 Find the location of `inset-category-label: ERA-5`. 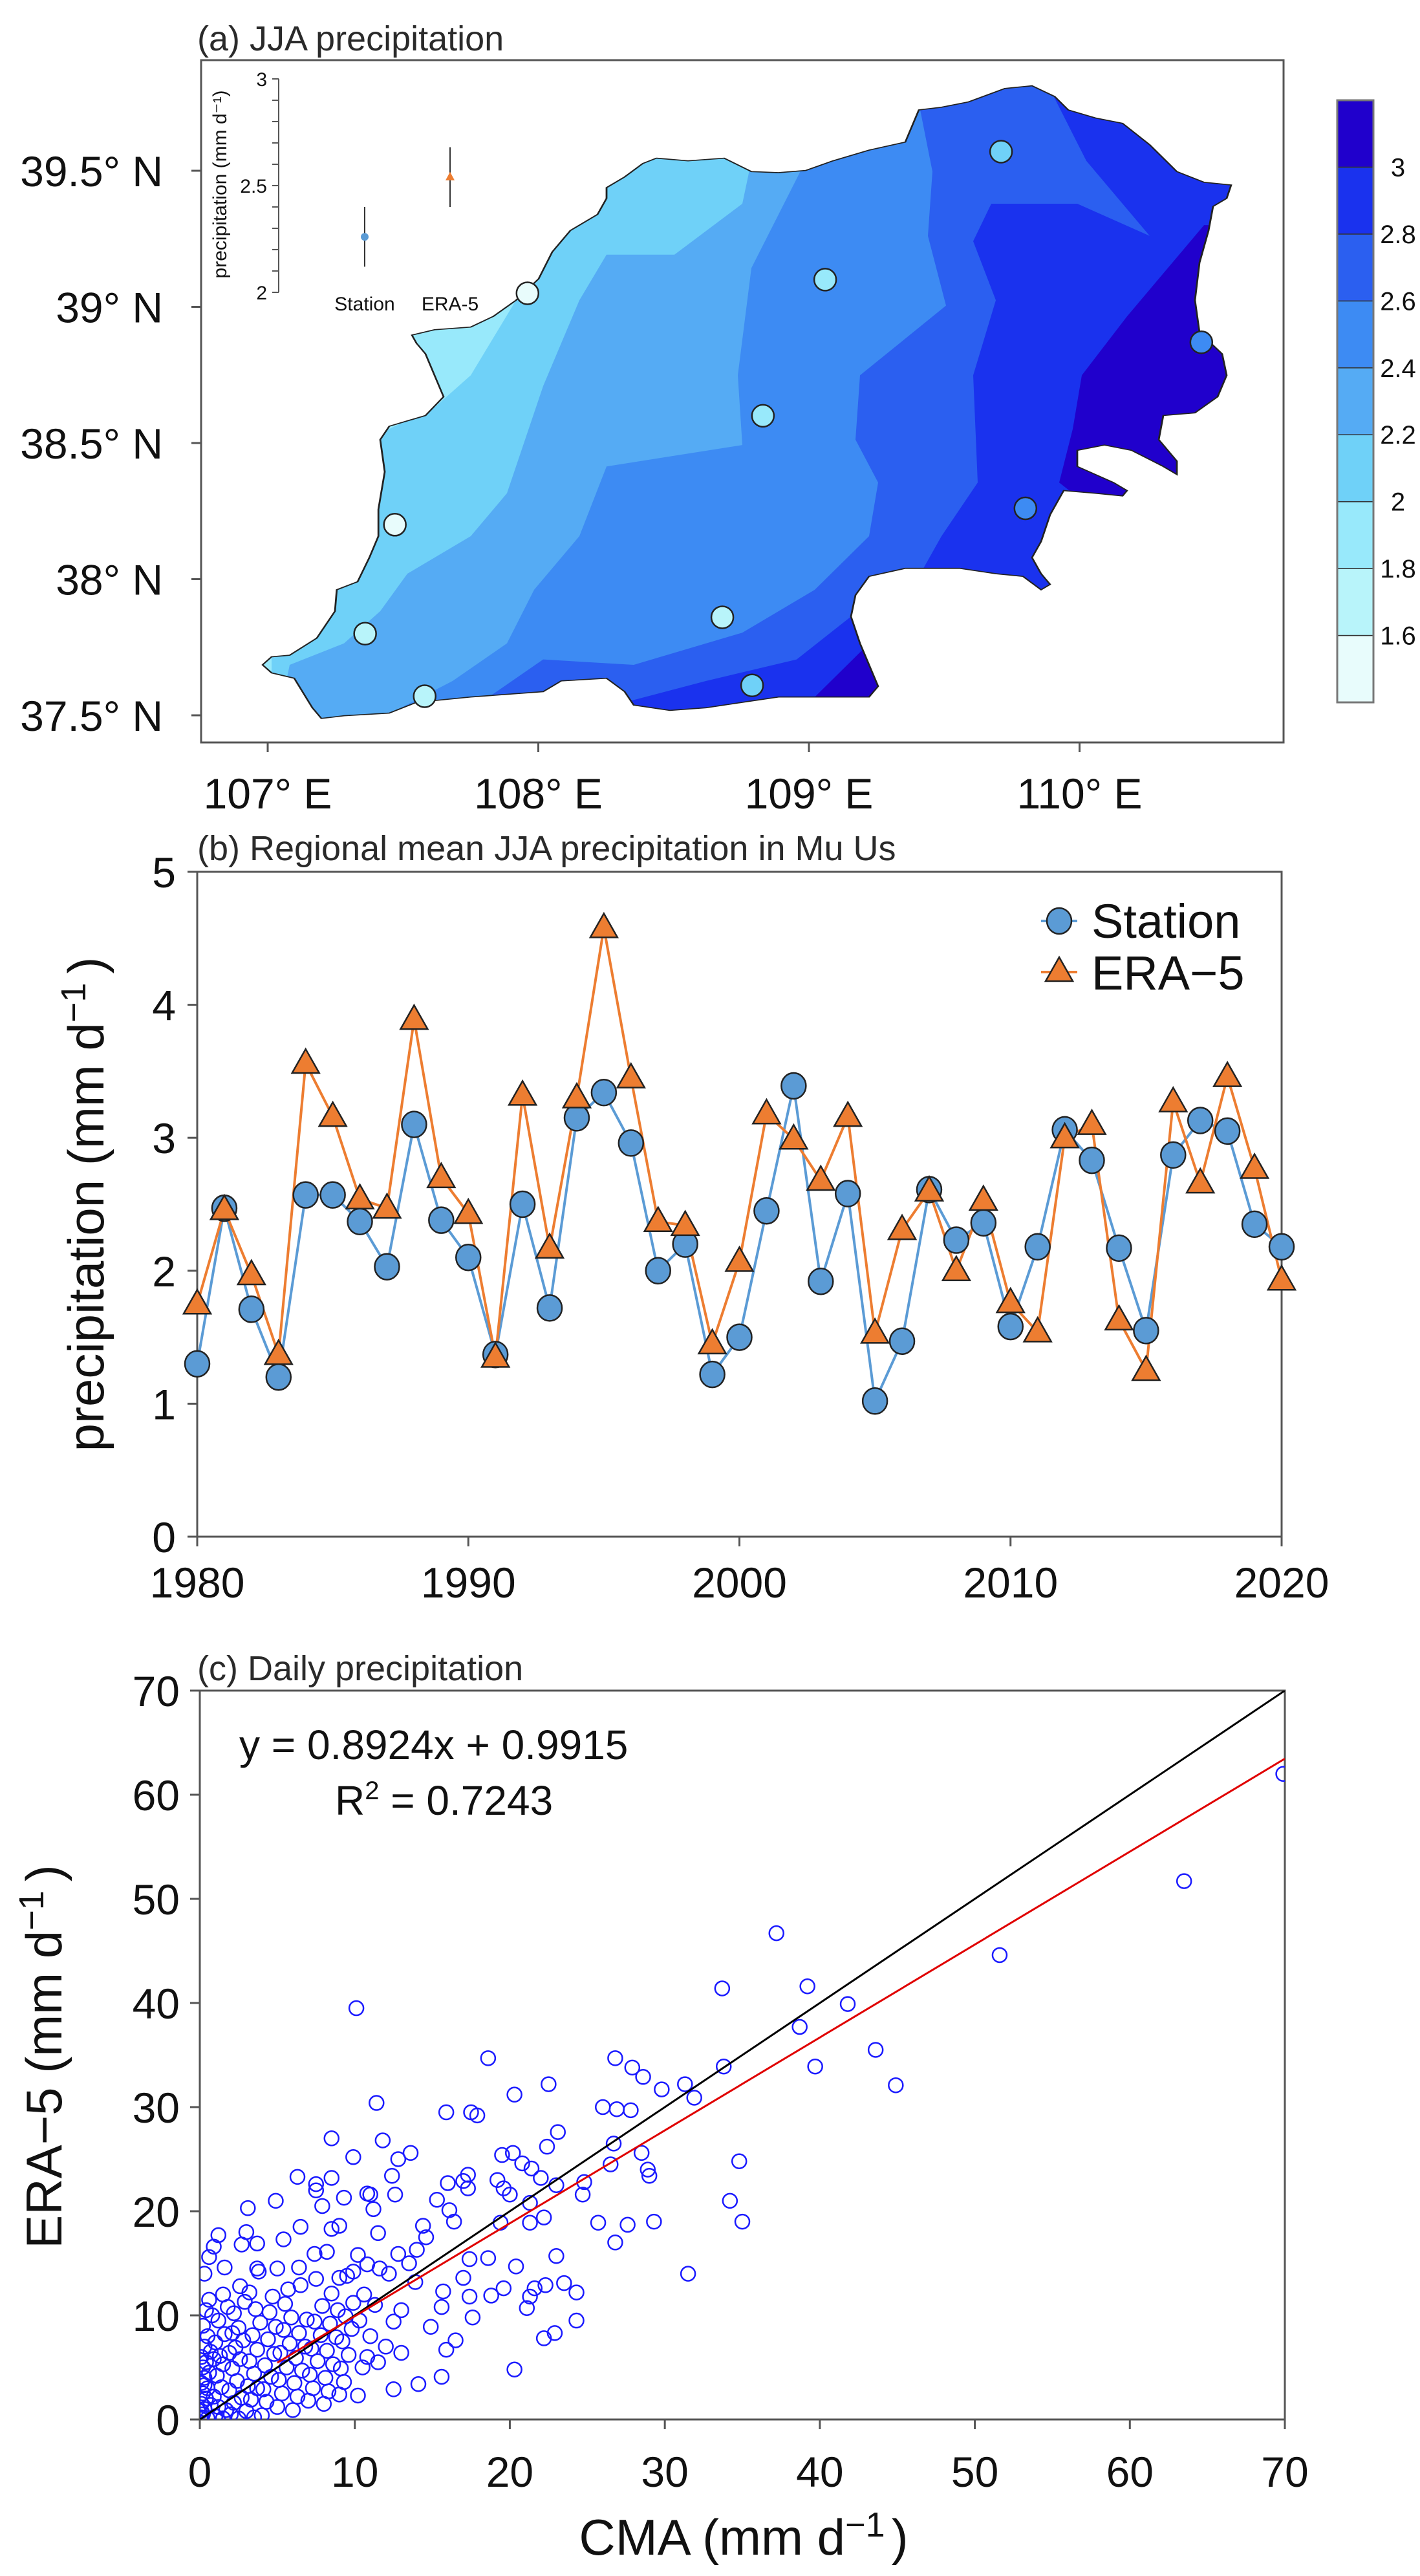

inset-category-label: ERA-5 is located at coordinates (450, 304).